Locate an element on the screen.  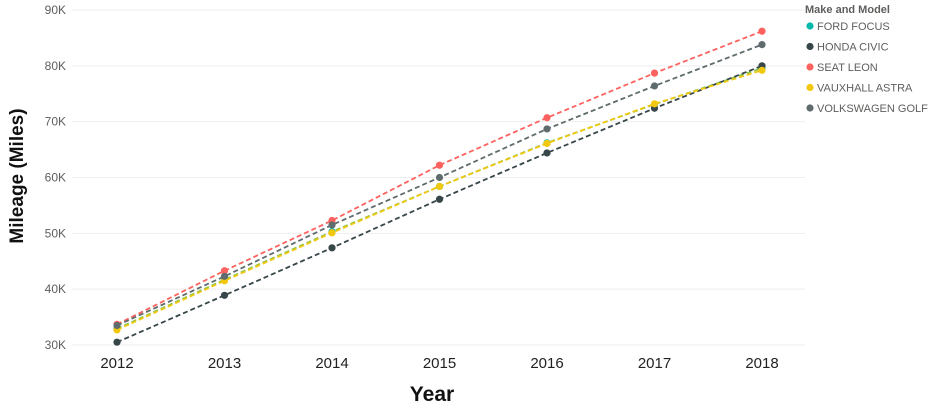
legend-label: VOLKSWAGEN GOLF is located at coordinates (872, 109).